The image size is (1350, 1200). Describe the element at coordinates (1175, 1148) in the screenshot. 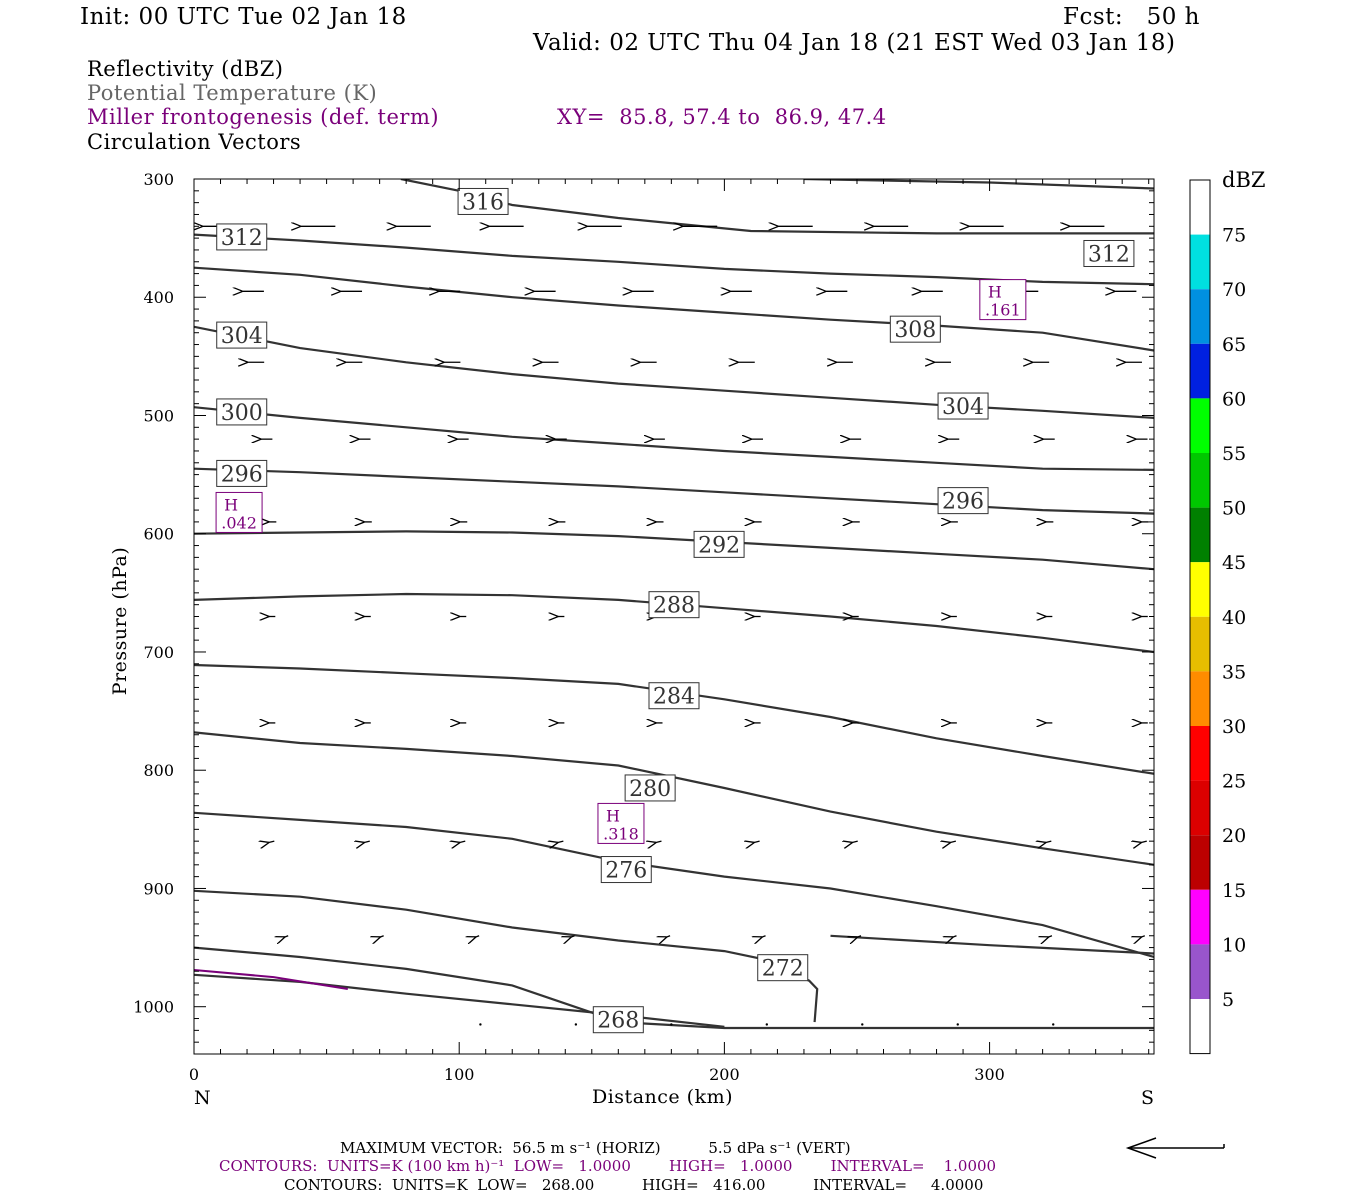

I see `reference-vector-arrow` at that location.